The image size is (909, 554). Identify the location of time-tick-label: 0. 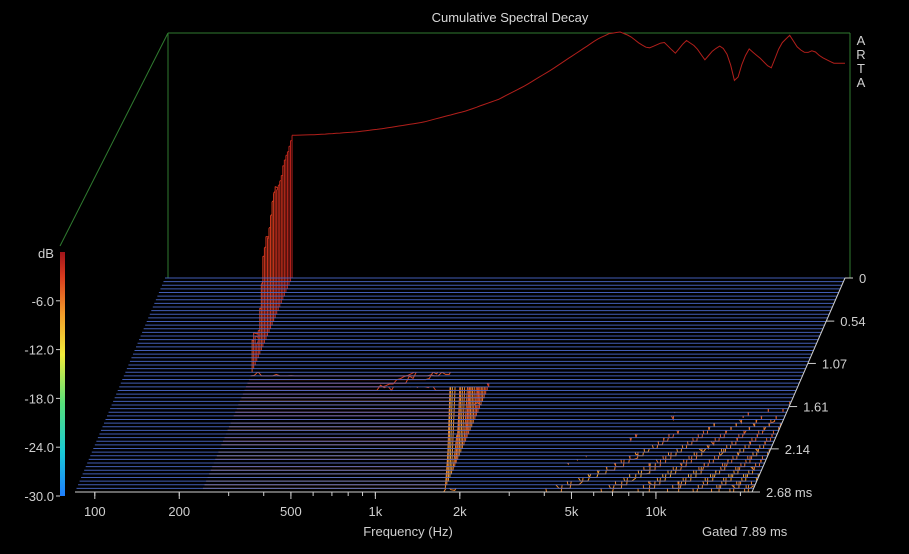
(862, 278).